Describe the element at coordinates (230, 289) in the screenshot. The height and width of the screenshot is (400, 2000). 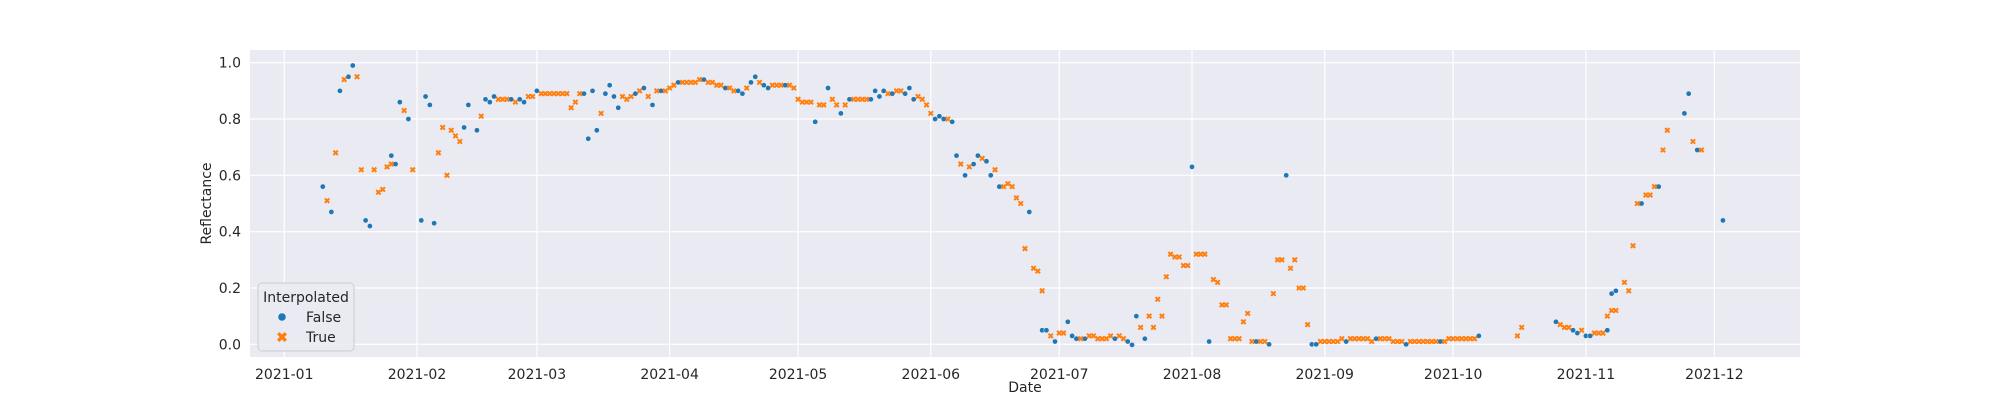
I see `y-tick-label: 0.2` at that location.